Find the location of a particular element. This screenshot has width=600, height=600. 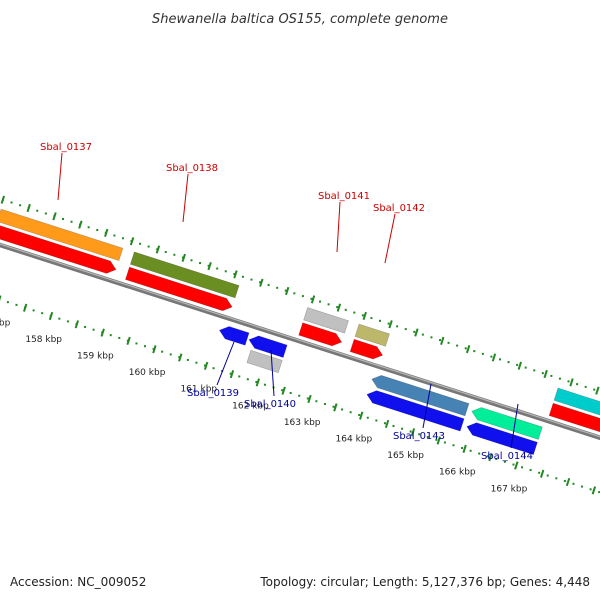

accession-text: Accession: NC_009052 is located at coordinates (78, 582).